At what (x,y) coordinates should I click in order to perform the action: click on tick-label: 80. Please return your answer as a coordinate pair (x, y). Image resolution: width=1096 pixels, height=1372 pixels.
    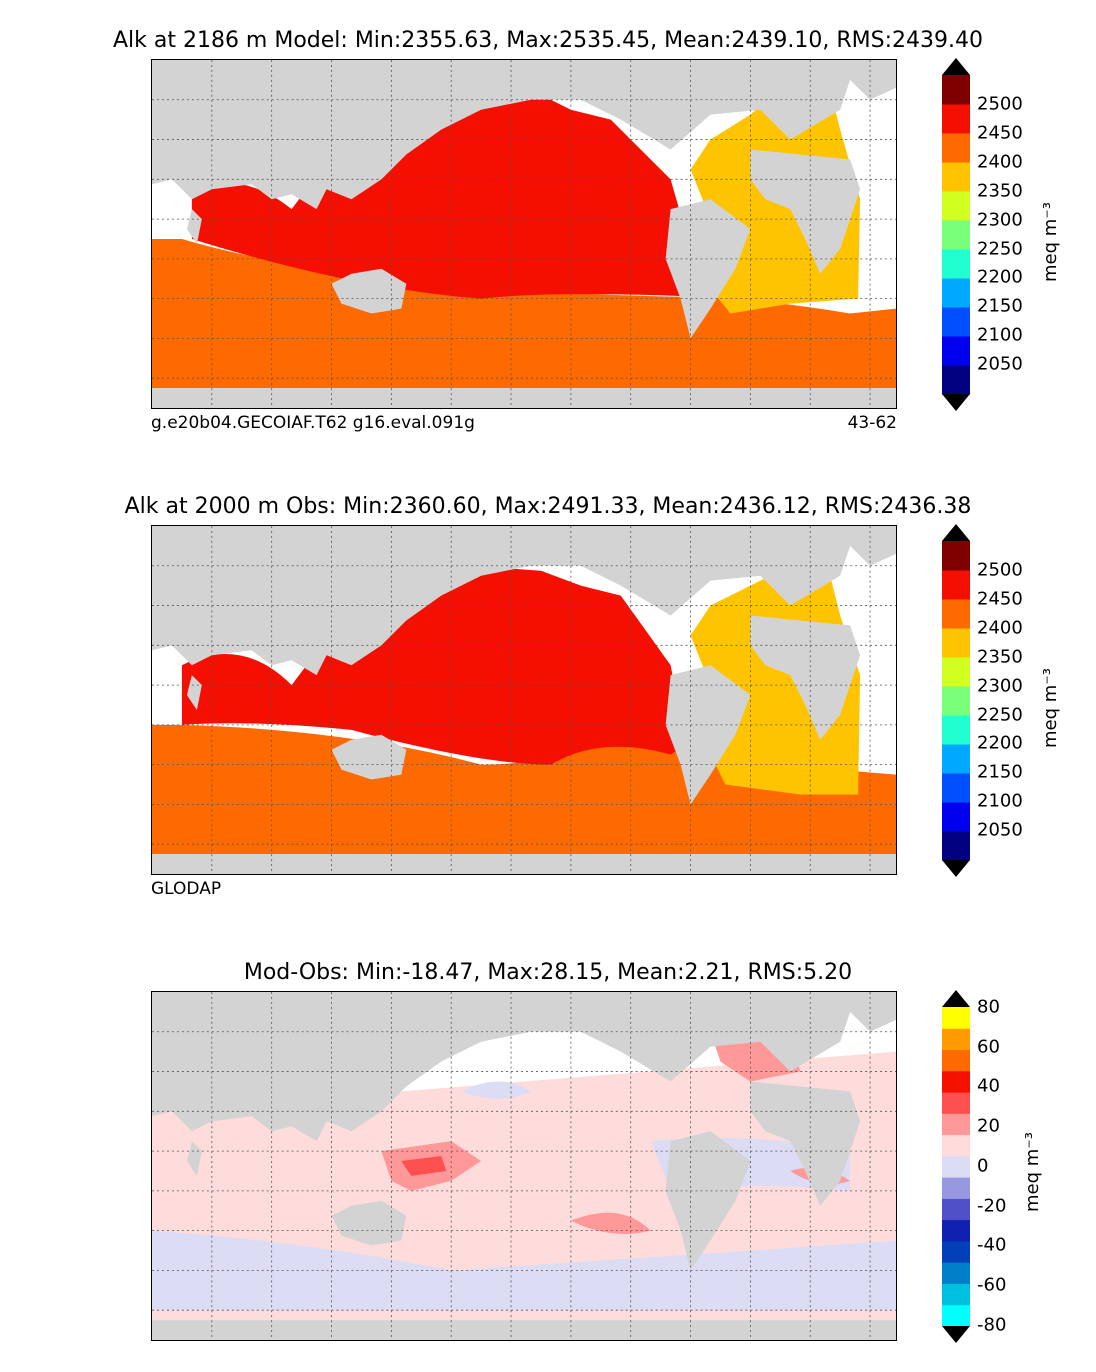
    Looking at the image, I should click on (988, 1007).